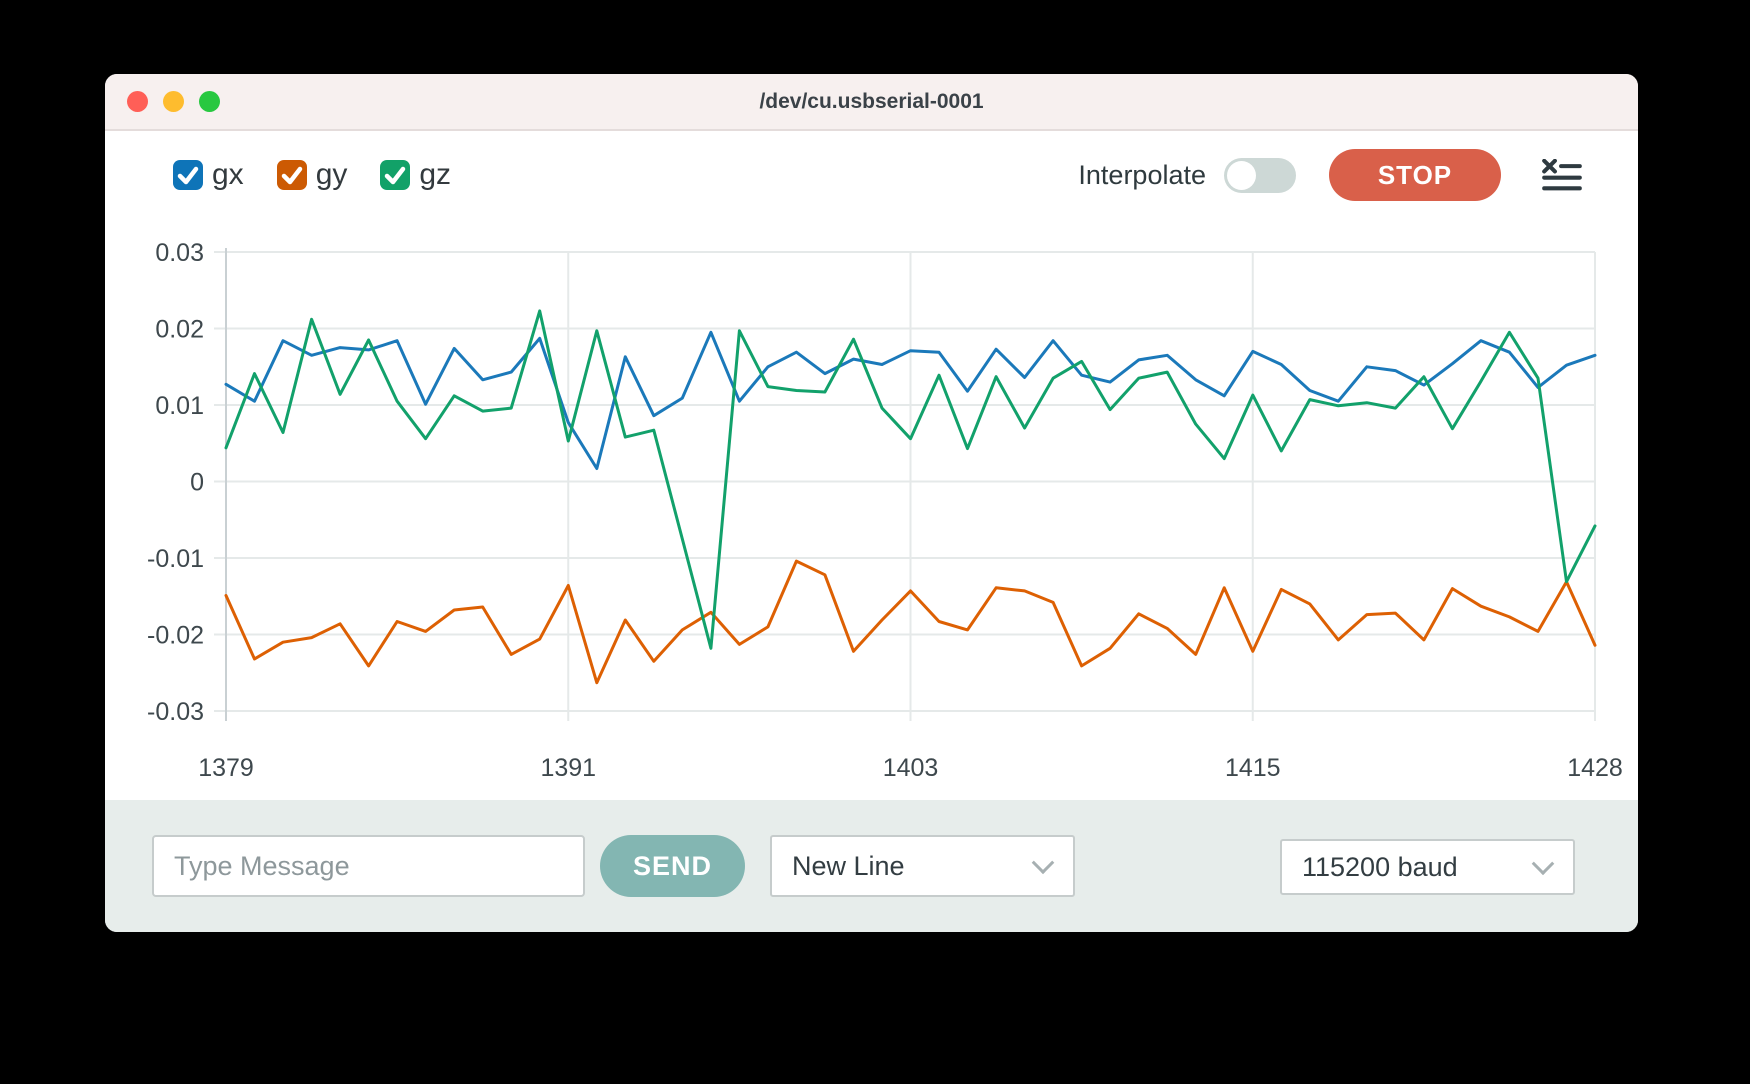  I want to click on zoom-window-button, so click(209, 101).